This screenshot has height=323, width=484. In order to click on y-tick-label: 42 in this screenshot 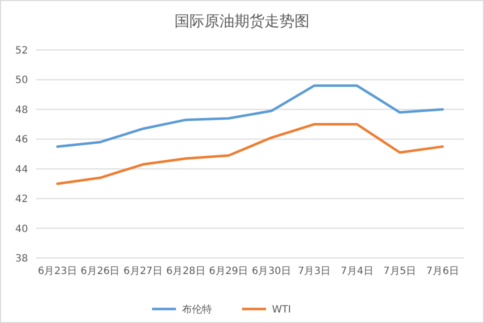, I will do `click(21, 200)`.